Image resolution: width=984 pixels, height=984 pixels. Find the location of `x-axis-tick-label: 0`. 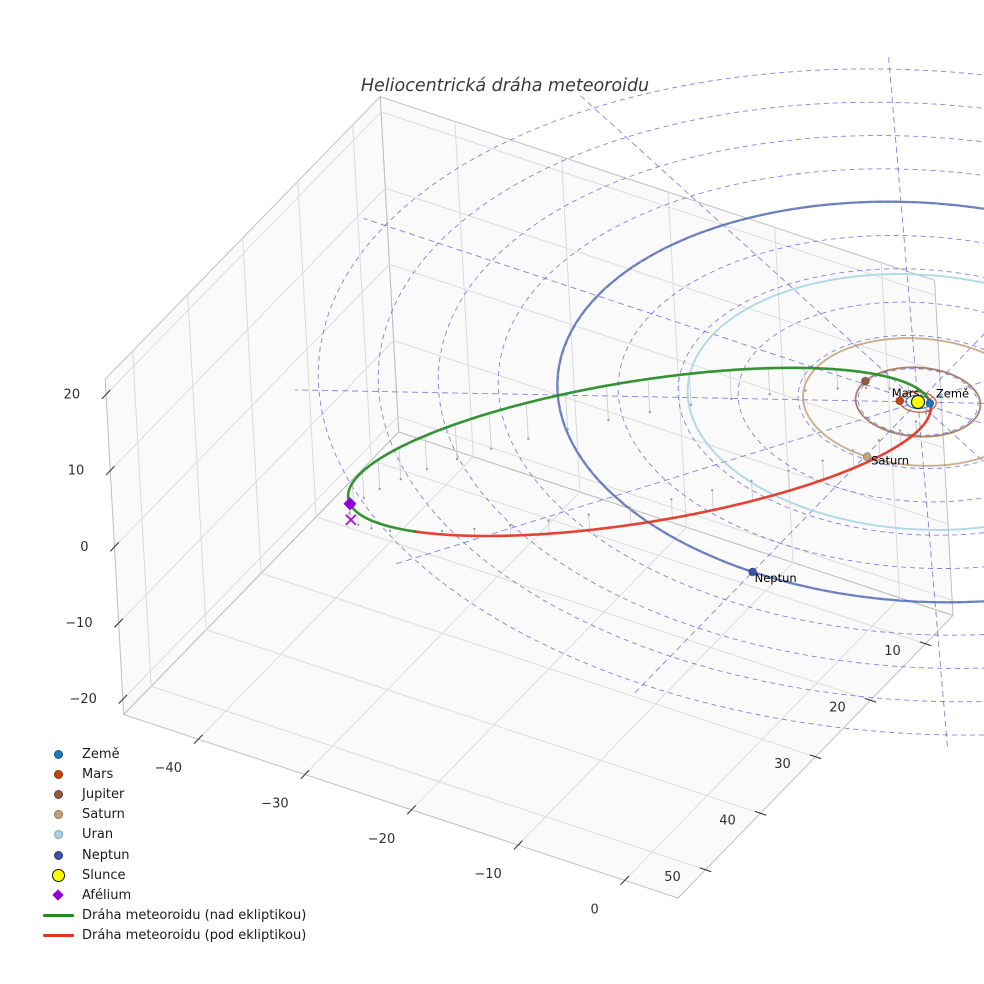

x-axis-tick-label: 0 is located at coordinates (595, 909).